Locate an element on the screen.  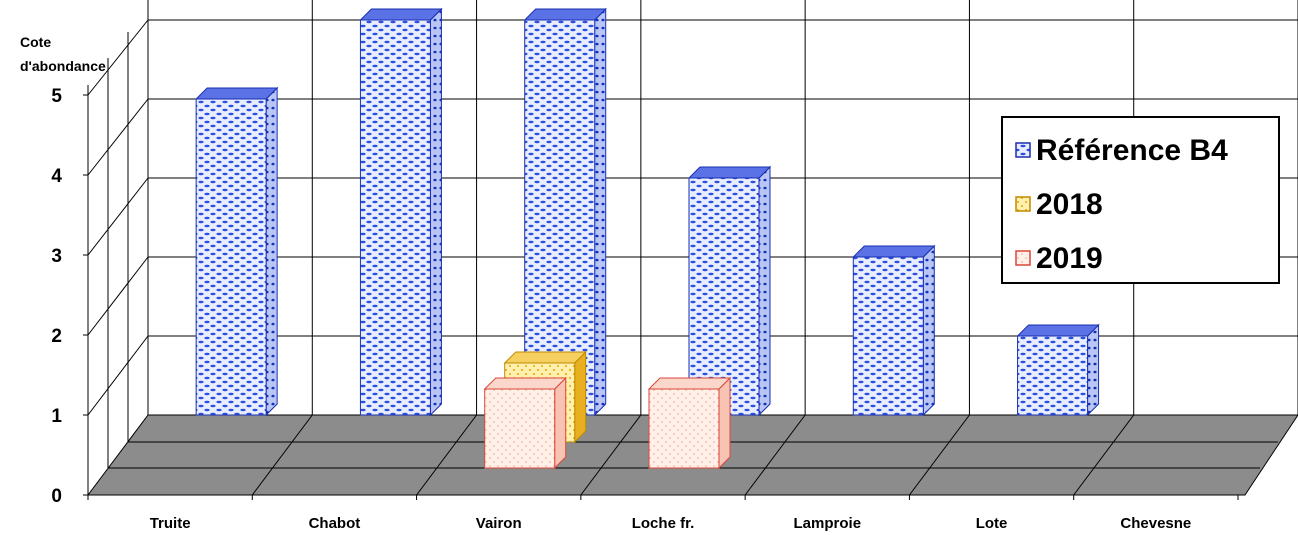
y-axis-label-line: Cote is located at coordinates (35, 42).